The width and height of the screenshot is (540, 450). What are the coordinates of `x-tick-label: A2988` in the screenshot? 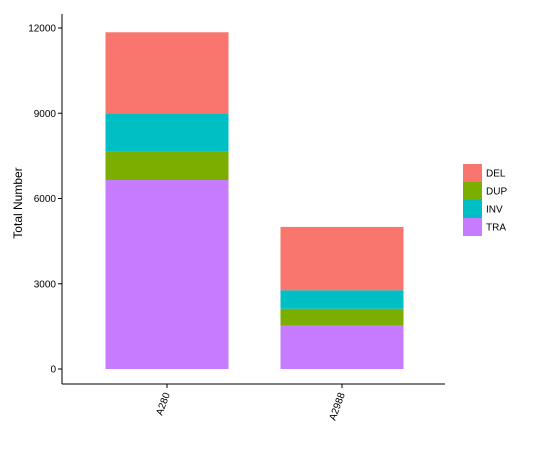 It's located at (338, 406).